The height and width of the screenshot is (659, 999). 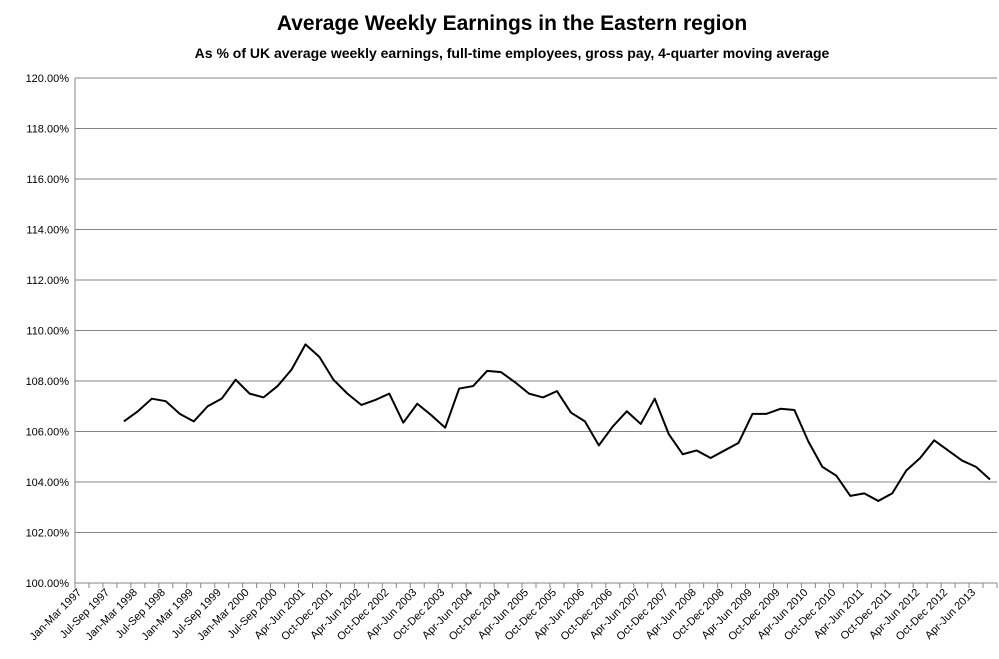 What do you see at coordinates (48, 382) in the screenshot?
I see `y-tick-label: 108.00%` at bounding box center [48, 382].